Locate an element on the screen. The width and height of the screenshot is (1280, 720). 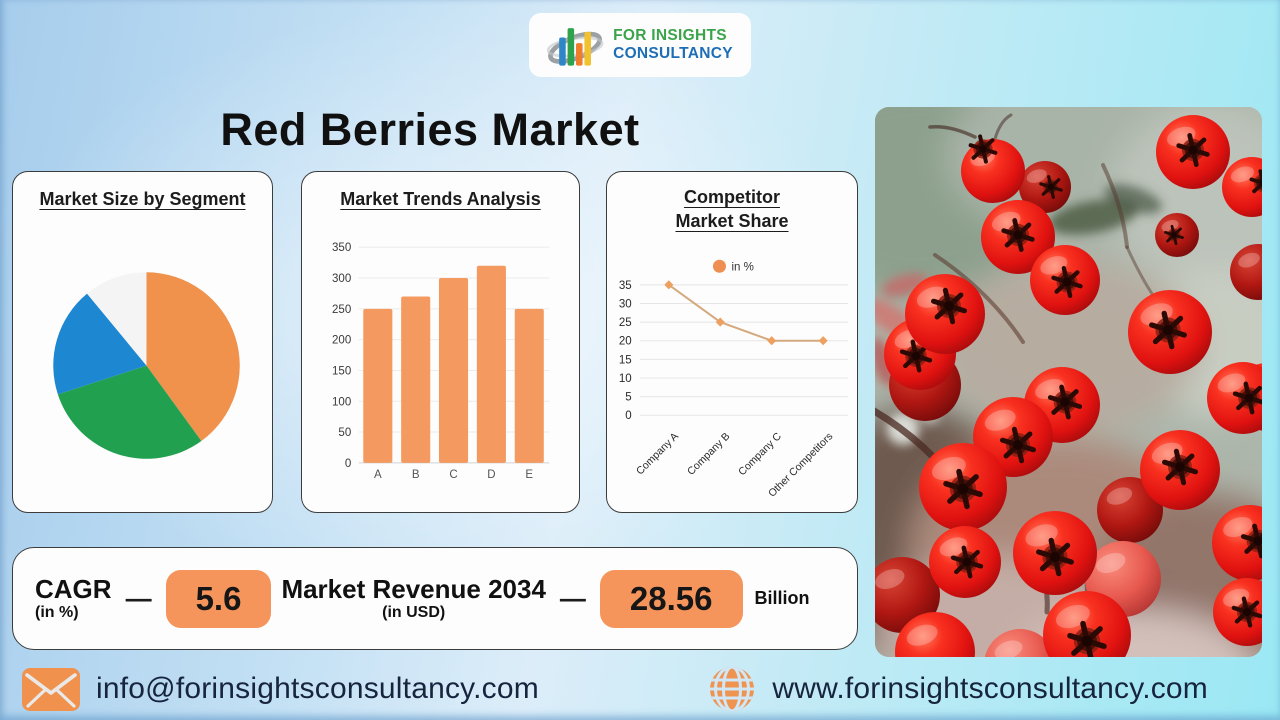
cagr-label: CAGR is located at coordinates (73, 589).